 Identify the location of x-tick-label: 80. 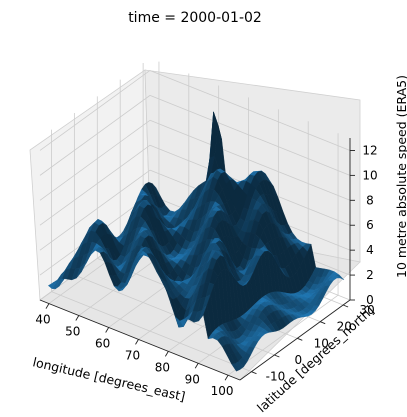
(162, 367).